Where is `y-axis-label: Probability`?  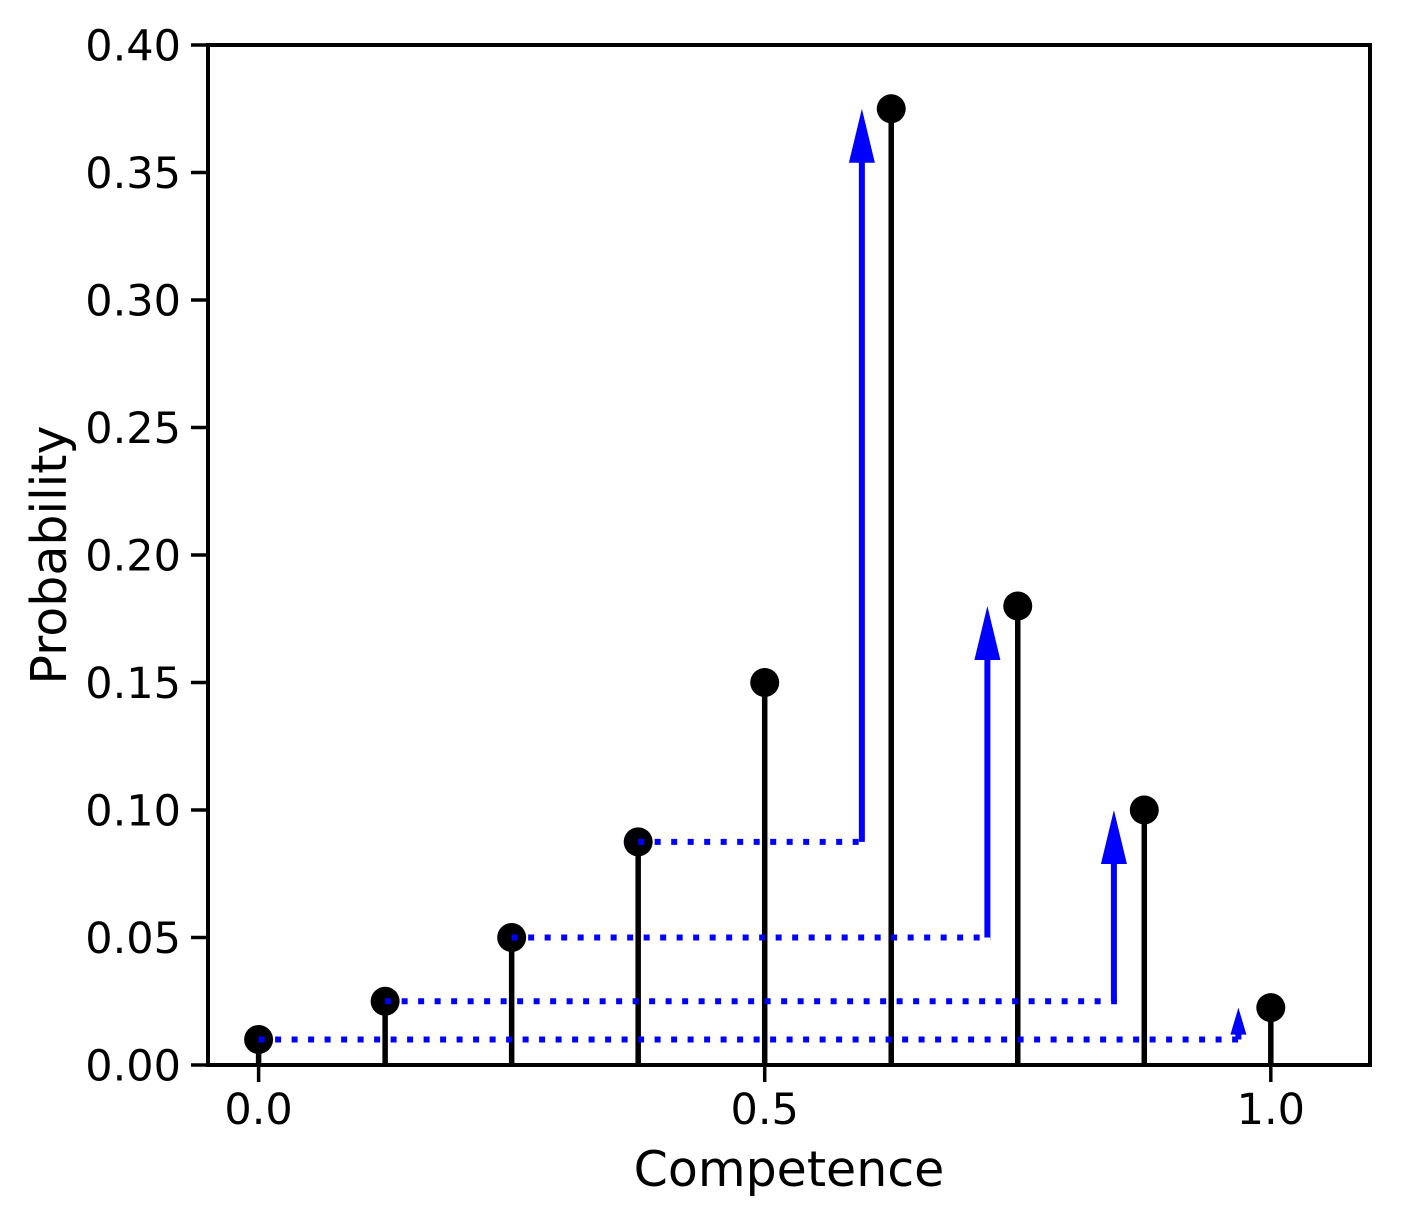
y-axis-label: Probability is located at coordinates (49, 554).